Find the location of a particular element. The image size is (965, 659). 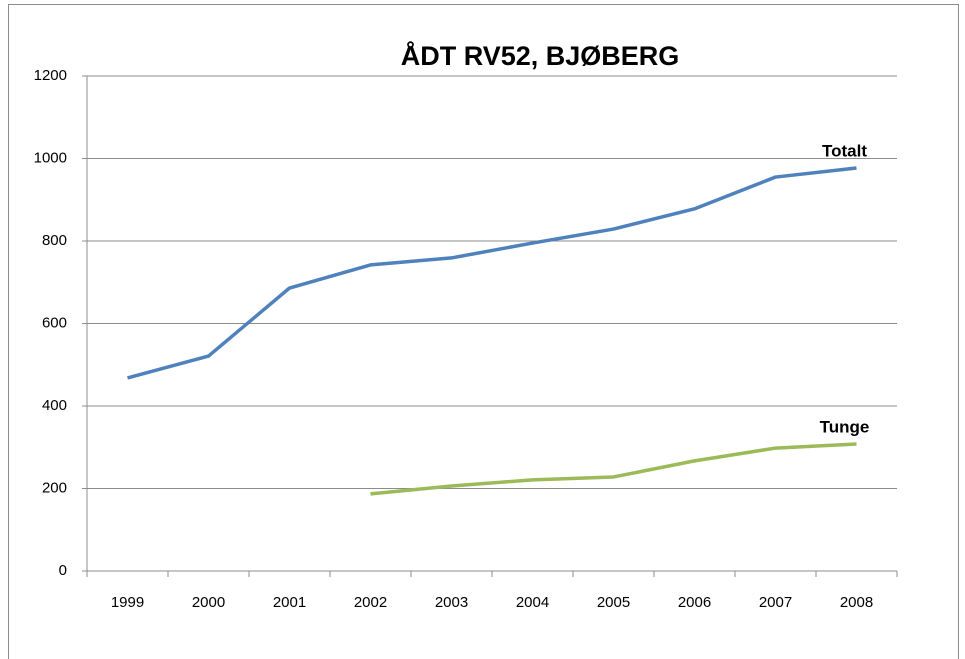

x-tick-label: 2003 is located at coordinates (451, 602).